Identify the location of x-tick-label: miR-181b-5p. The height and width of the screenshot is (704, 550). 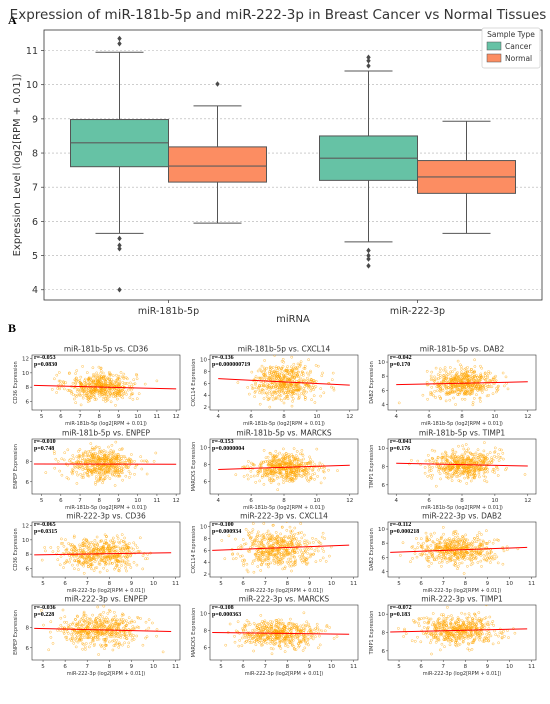
(168, 311).